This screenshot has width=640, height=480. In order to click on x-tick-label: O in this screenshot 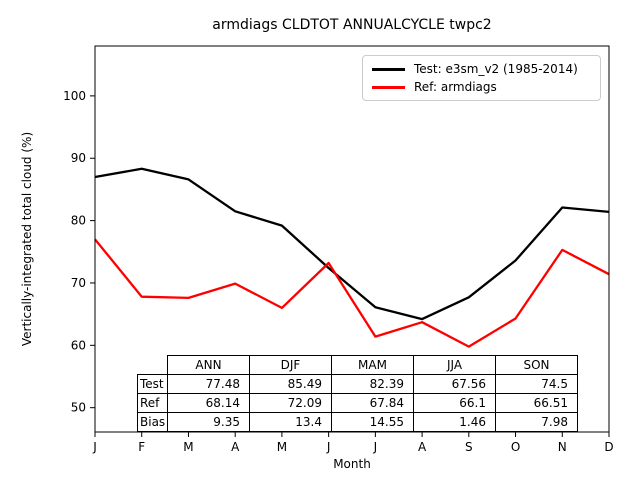, I will do `click(515, 447)`.